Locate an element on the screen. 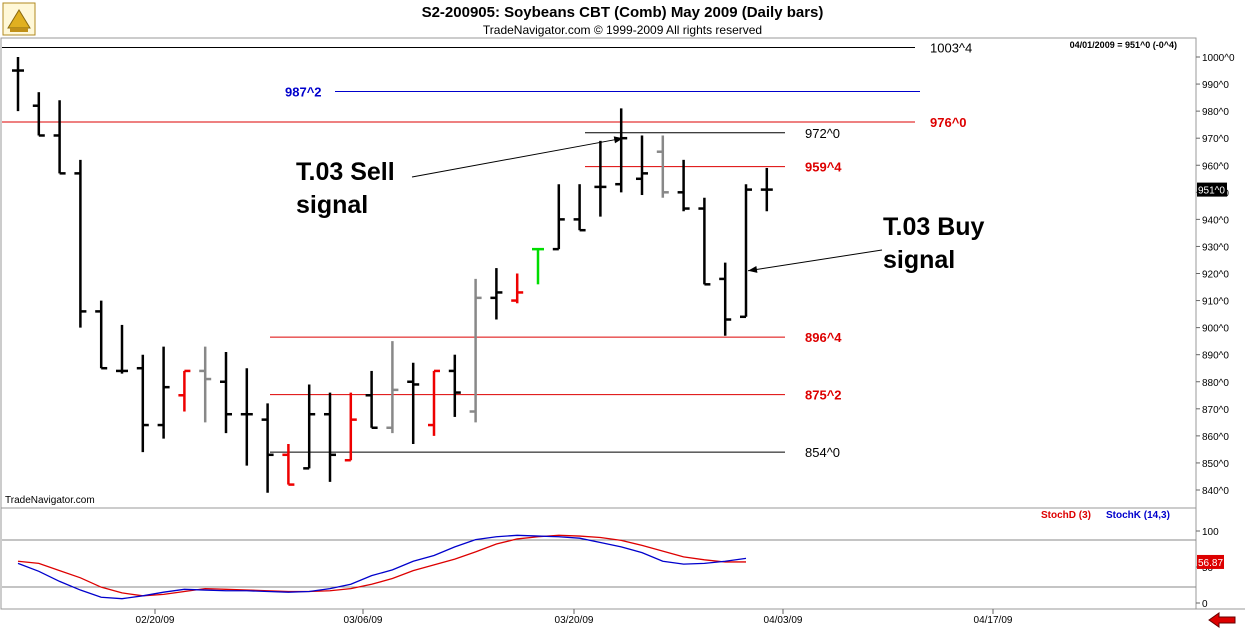  scroll-right-arrow-icon is located at coordinates (1222, 620).